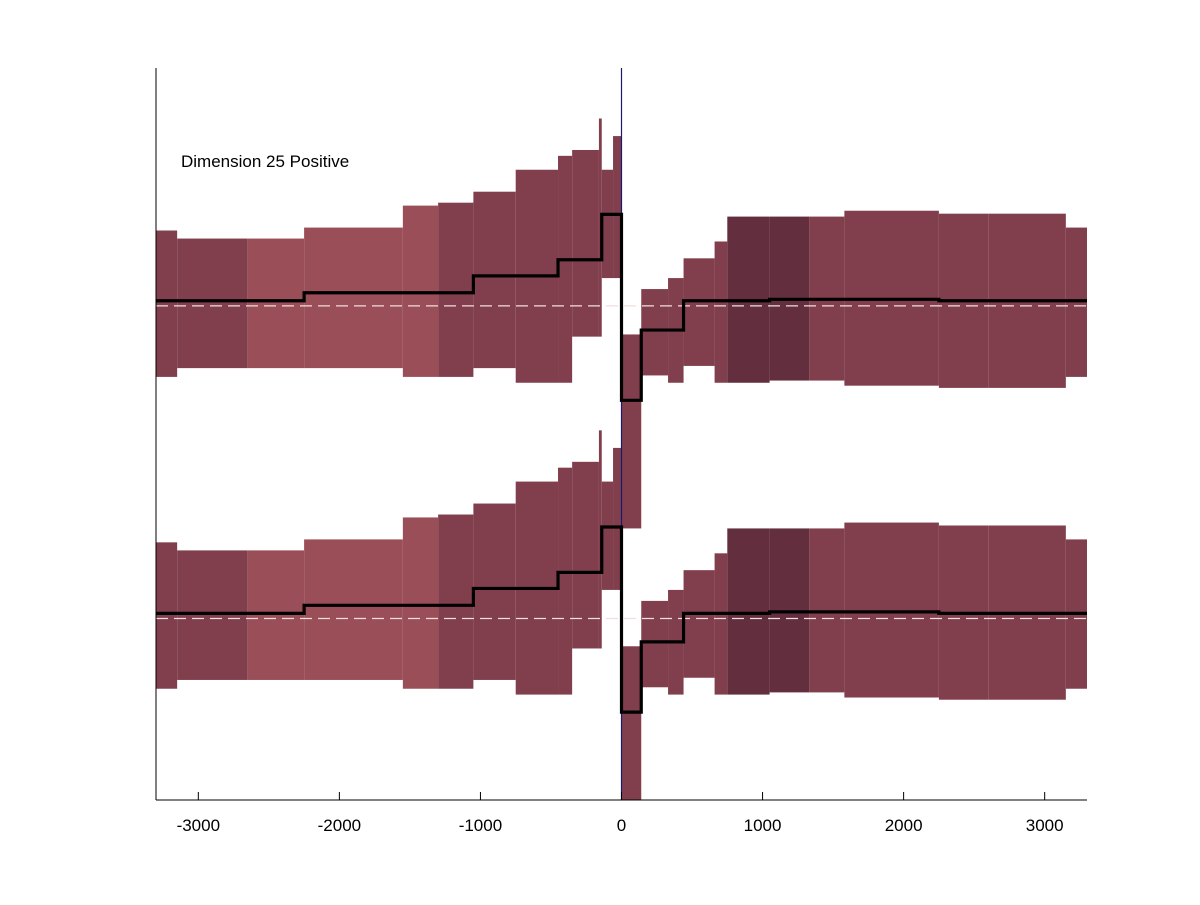  What do you see at coordinates (480, 825) in the screenshot?
I see `x-tick-label: -1000` at bounding box center [480, 825].